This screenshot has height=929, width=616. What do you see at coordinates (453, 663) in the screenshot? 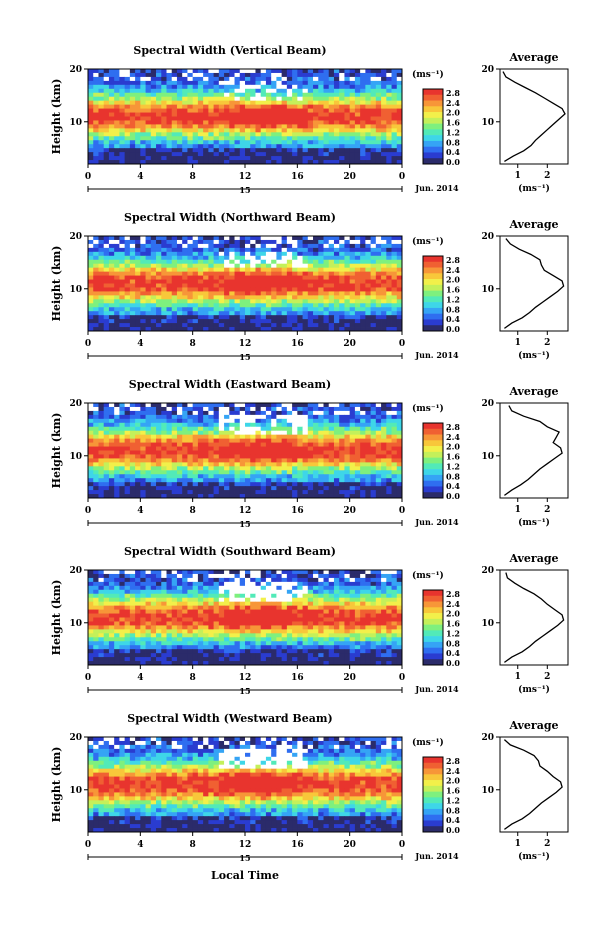
I see `colorbar-tick-label: 0.0` at bounding box center [453, 663].